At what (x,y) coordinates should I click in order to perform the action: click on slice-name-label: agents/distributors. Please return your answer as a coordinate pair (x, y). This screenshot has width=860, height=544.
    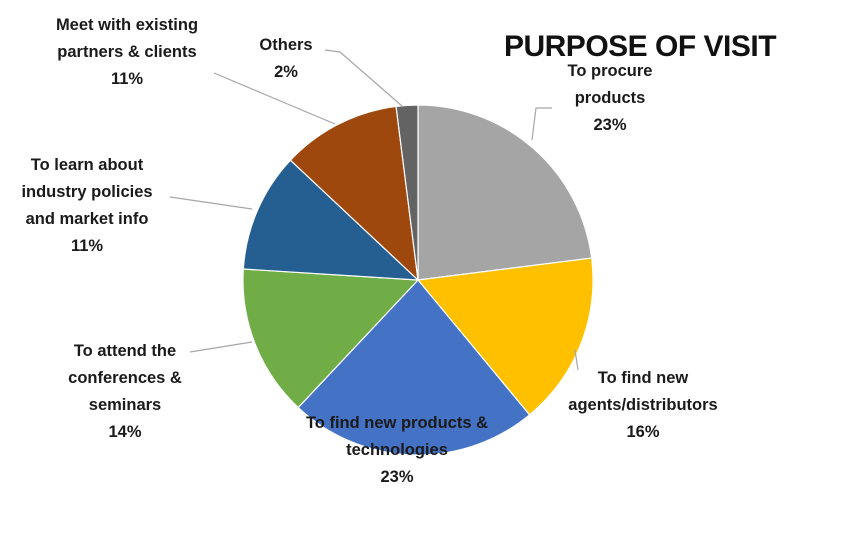
    Looking at the image, I should click on (642, 405).